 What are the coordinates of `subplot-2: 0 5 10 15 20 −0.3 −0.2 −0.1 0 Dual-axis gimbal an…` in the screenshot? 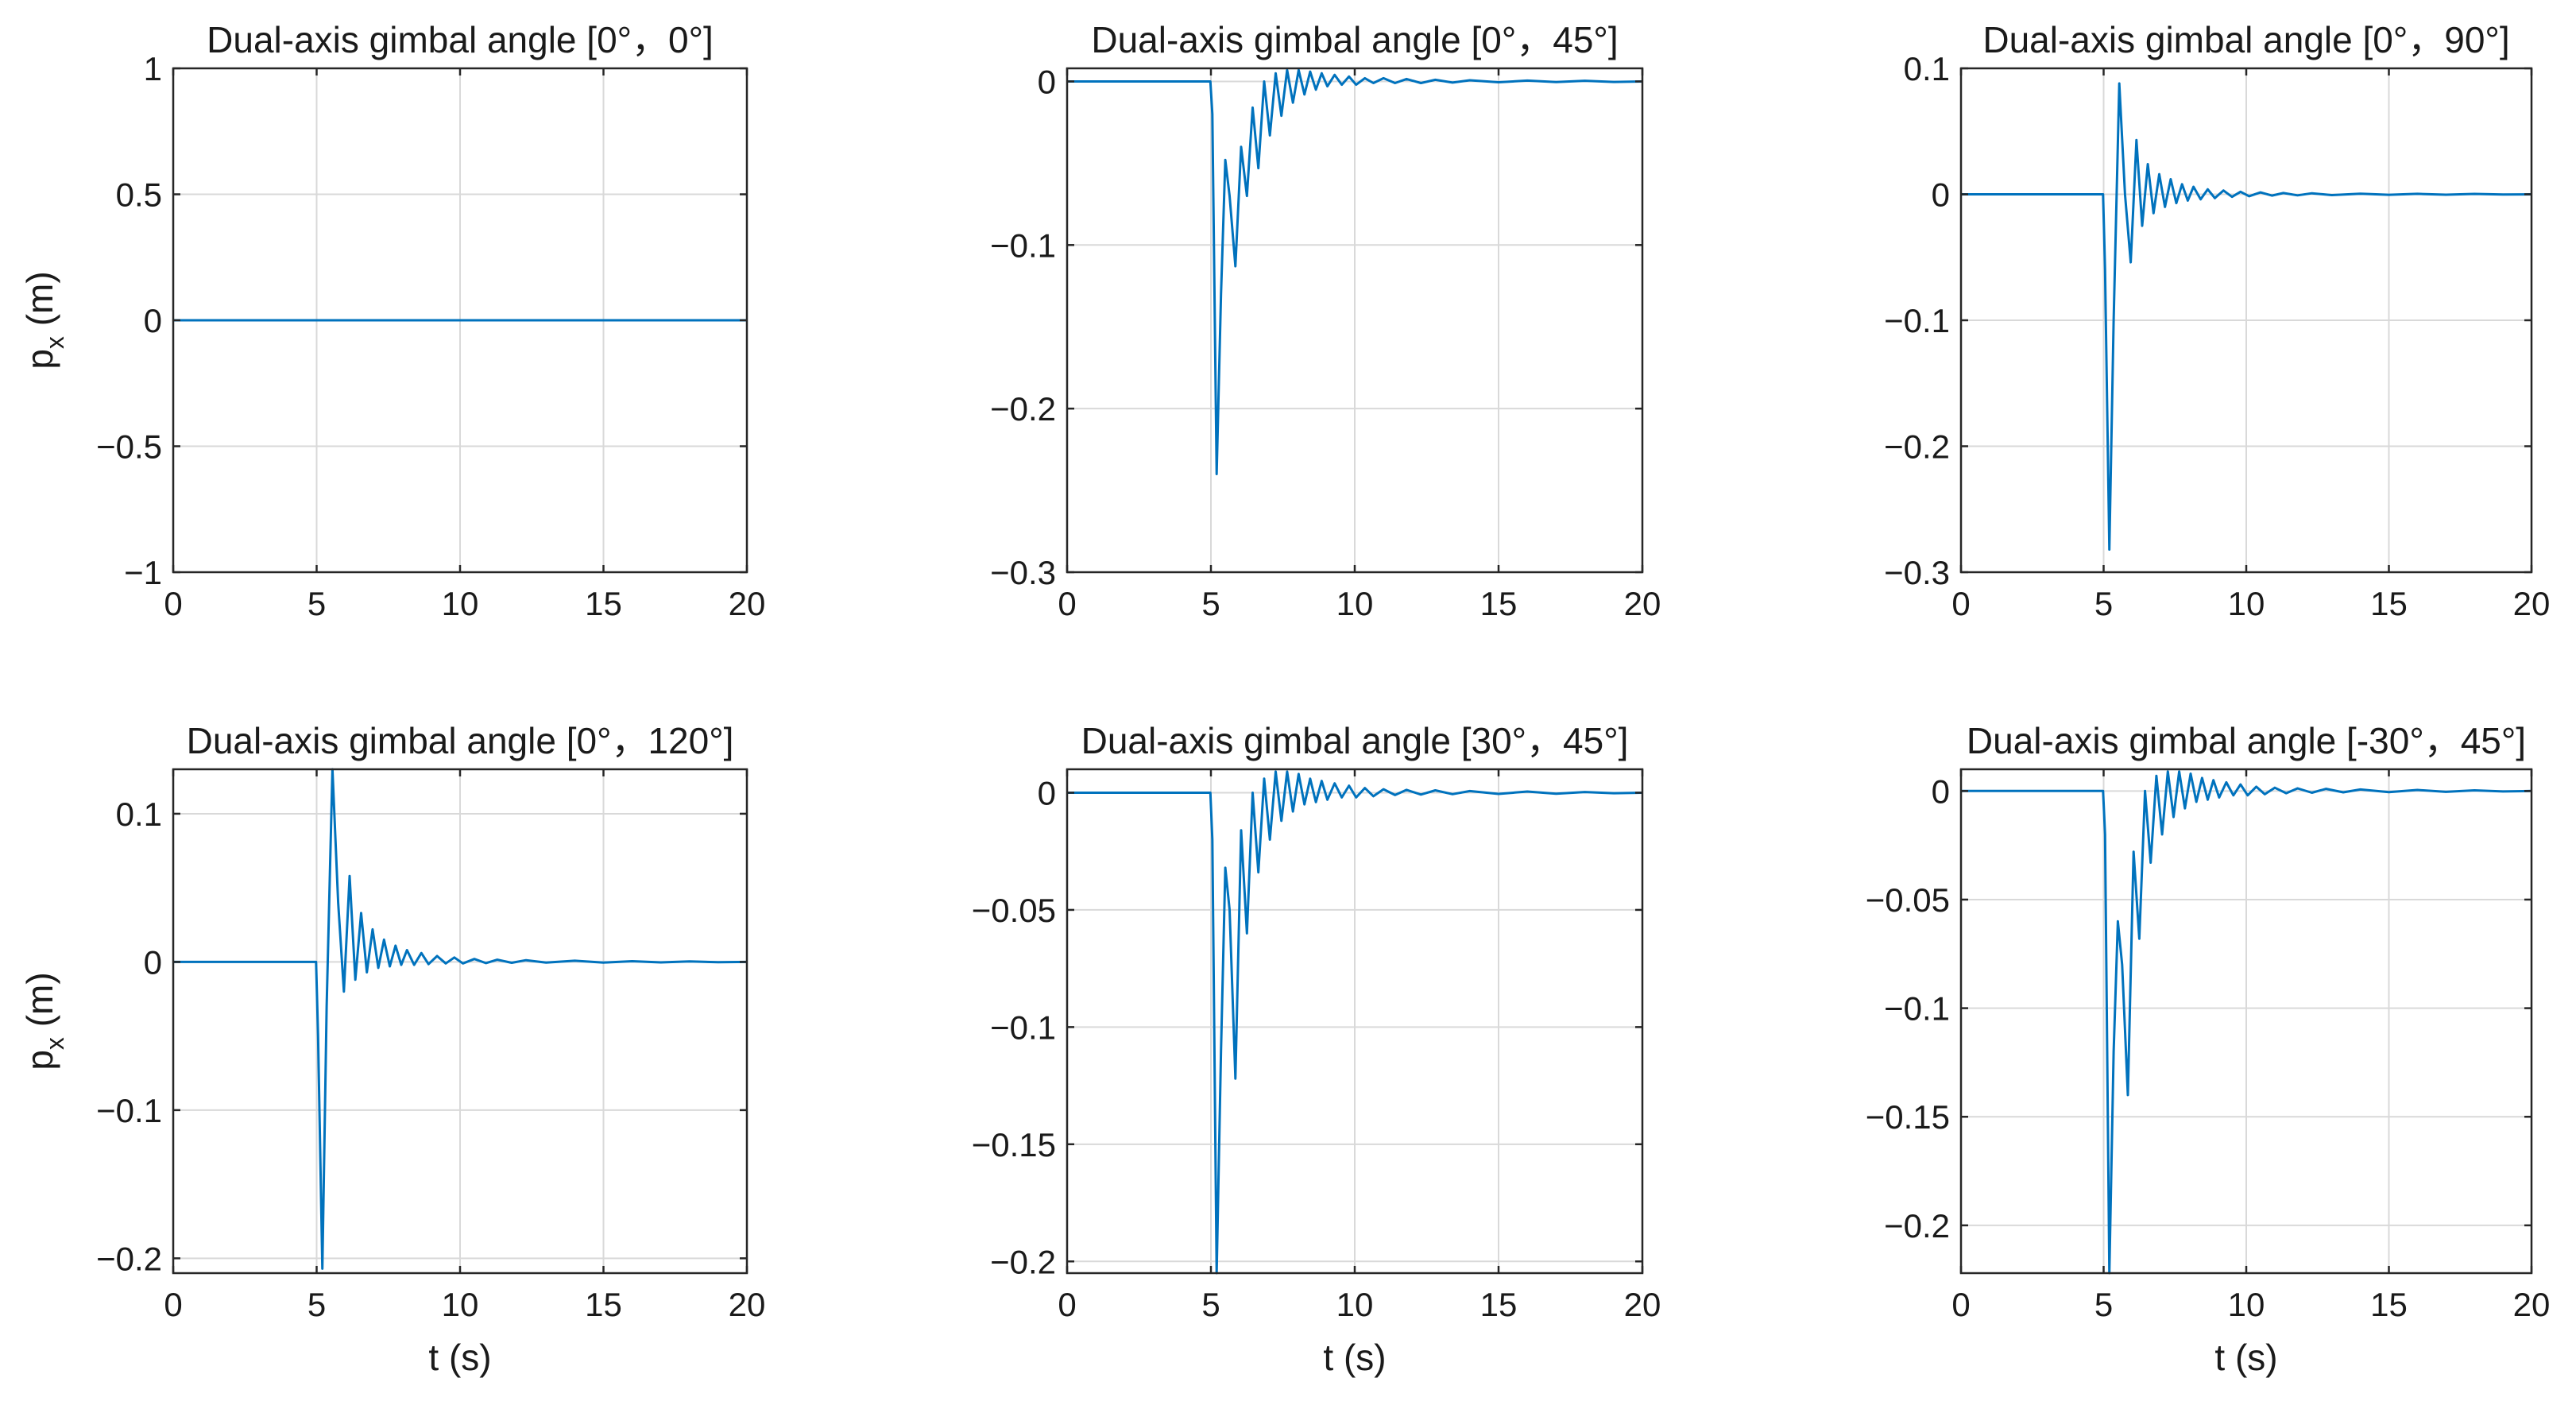 It's located at (1325, 321).